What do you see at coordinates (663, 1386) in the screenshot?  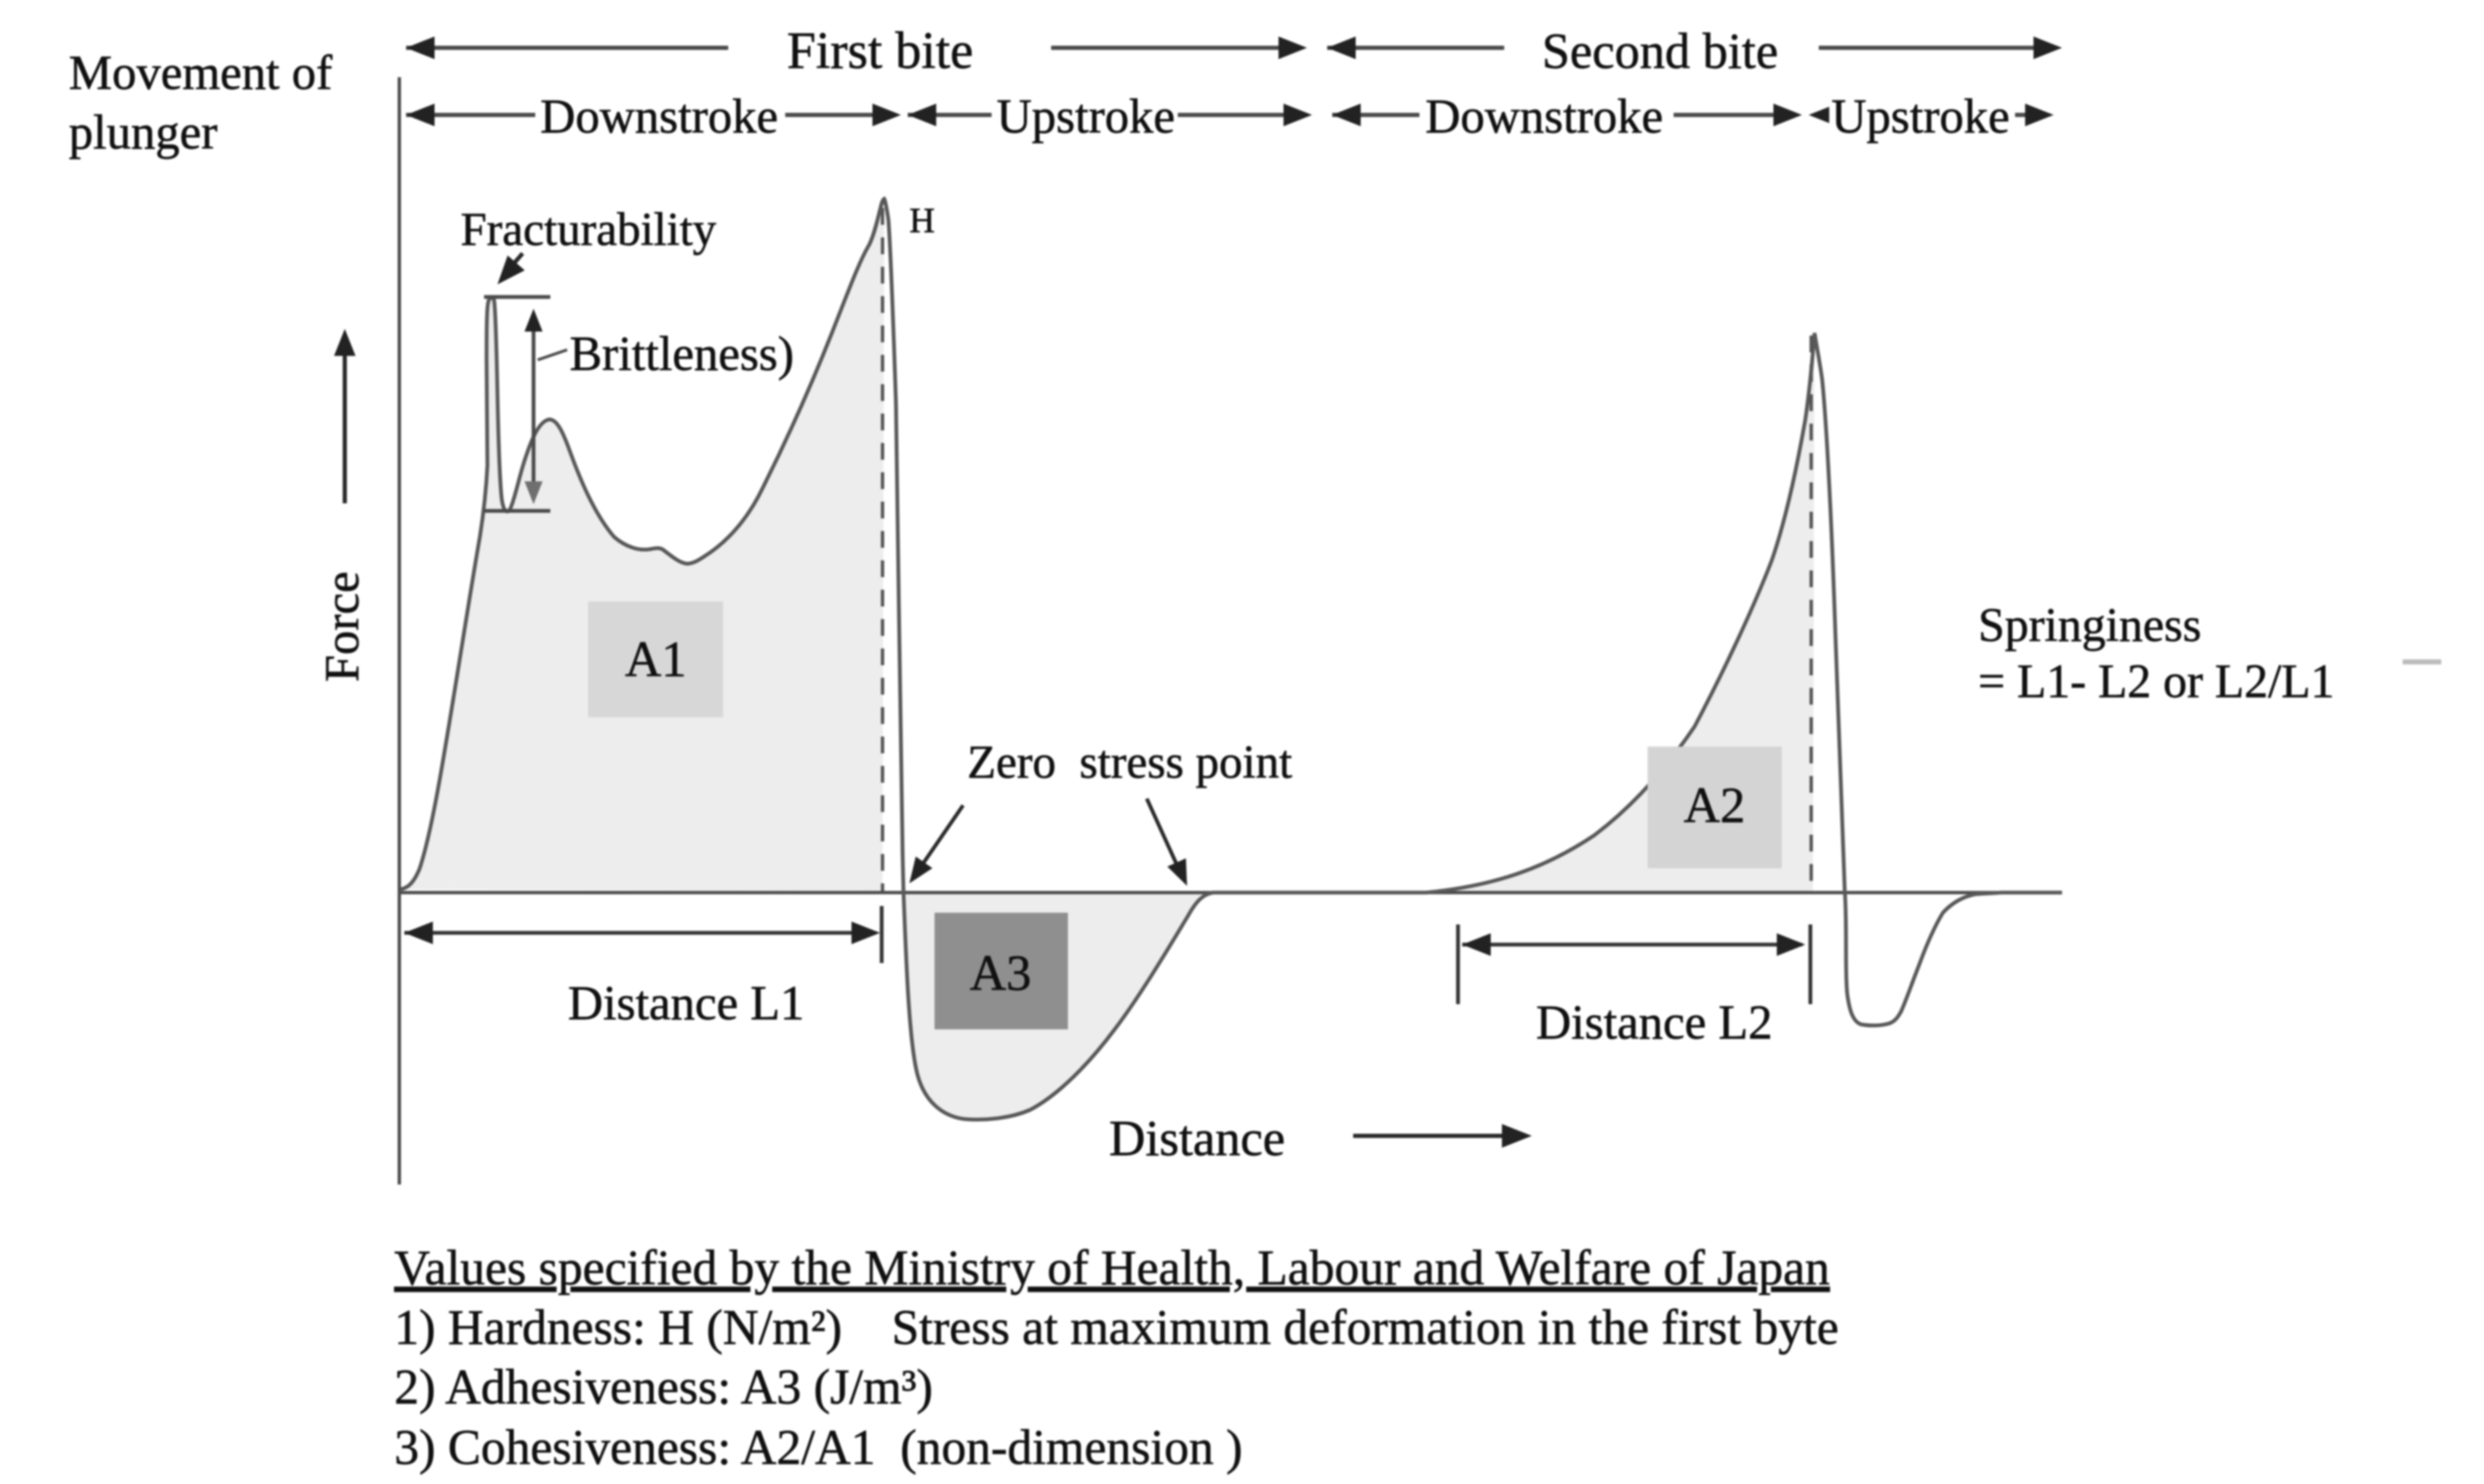 I see `svg-text: 2) Adhesiveness: A3 (J/m³)` at bounding box center [663, 1386].